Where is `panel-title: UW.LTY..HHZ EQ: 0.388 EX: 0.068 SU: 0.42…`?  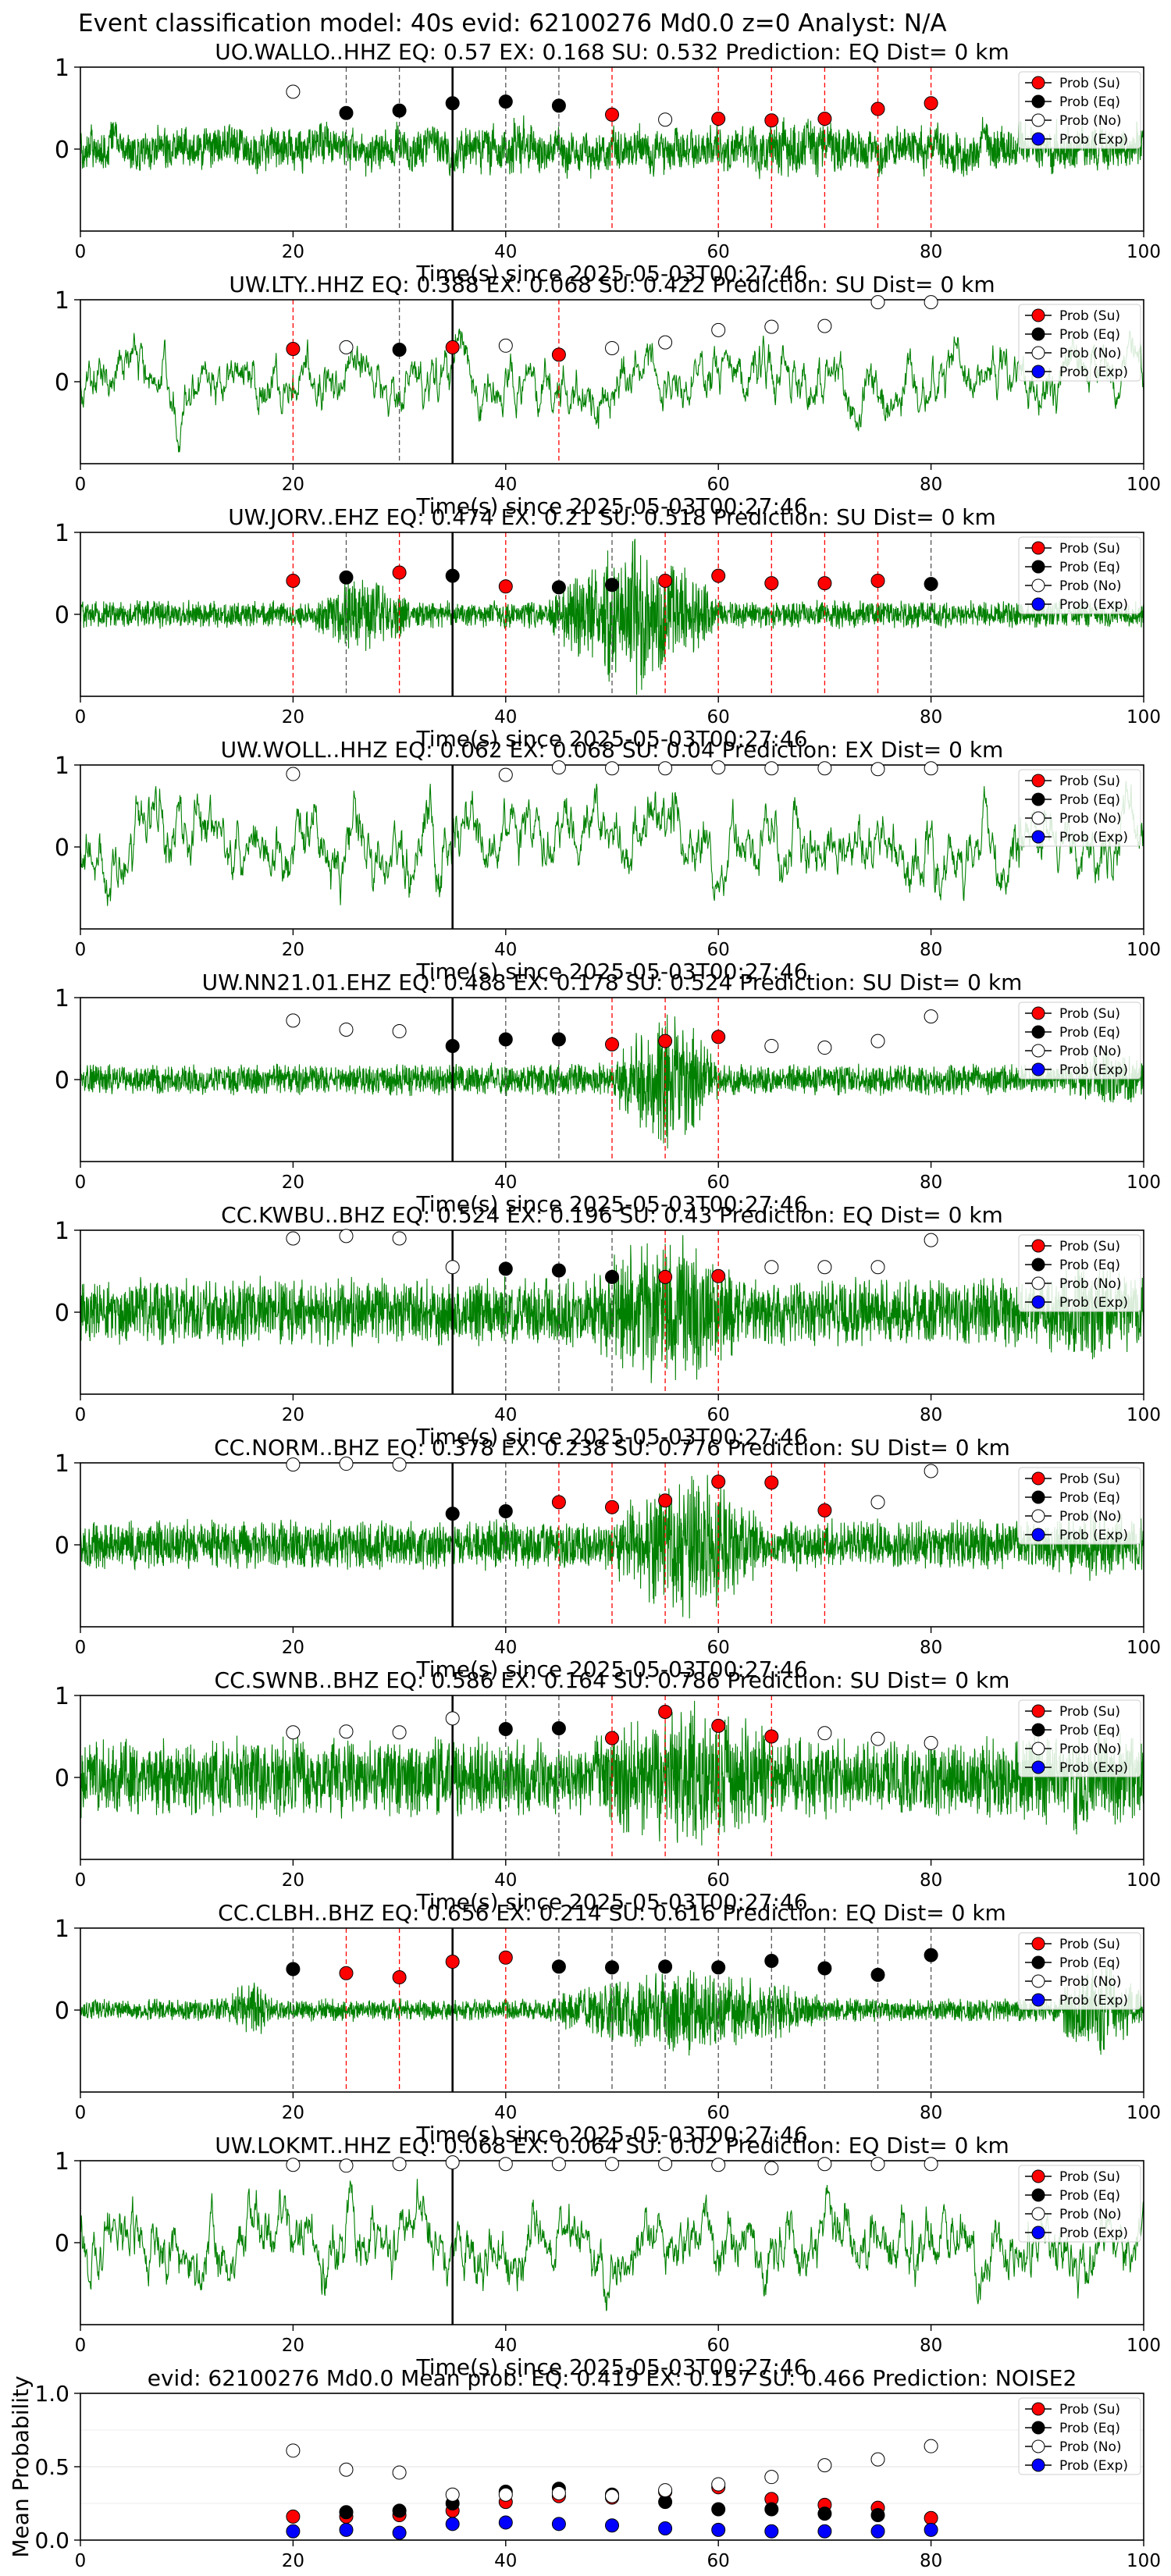
panel-title: UW.LTY..HHZ EQ: 0.388 EX: 0.068 SU: 0.42… is located at coordinates (612, 284).